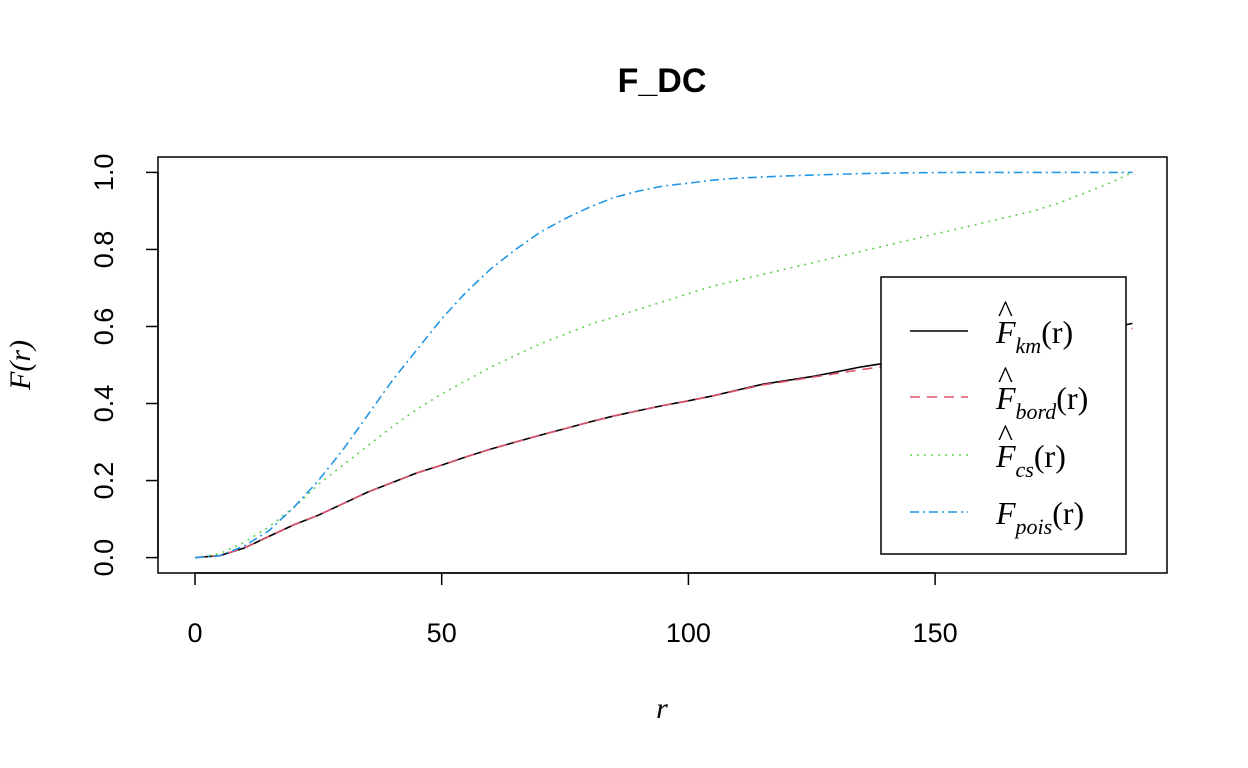 The width and height of the screenshot is (1248, 768). What do you see at coordinates (662, 708) in the screenshot?
I see `x-axis-label: r` at bounding box center [662, 708].